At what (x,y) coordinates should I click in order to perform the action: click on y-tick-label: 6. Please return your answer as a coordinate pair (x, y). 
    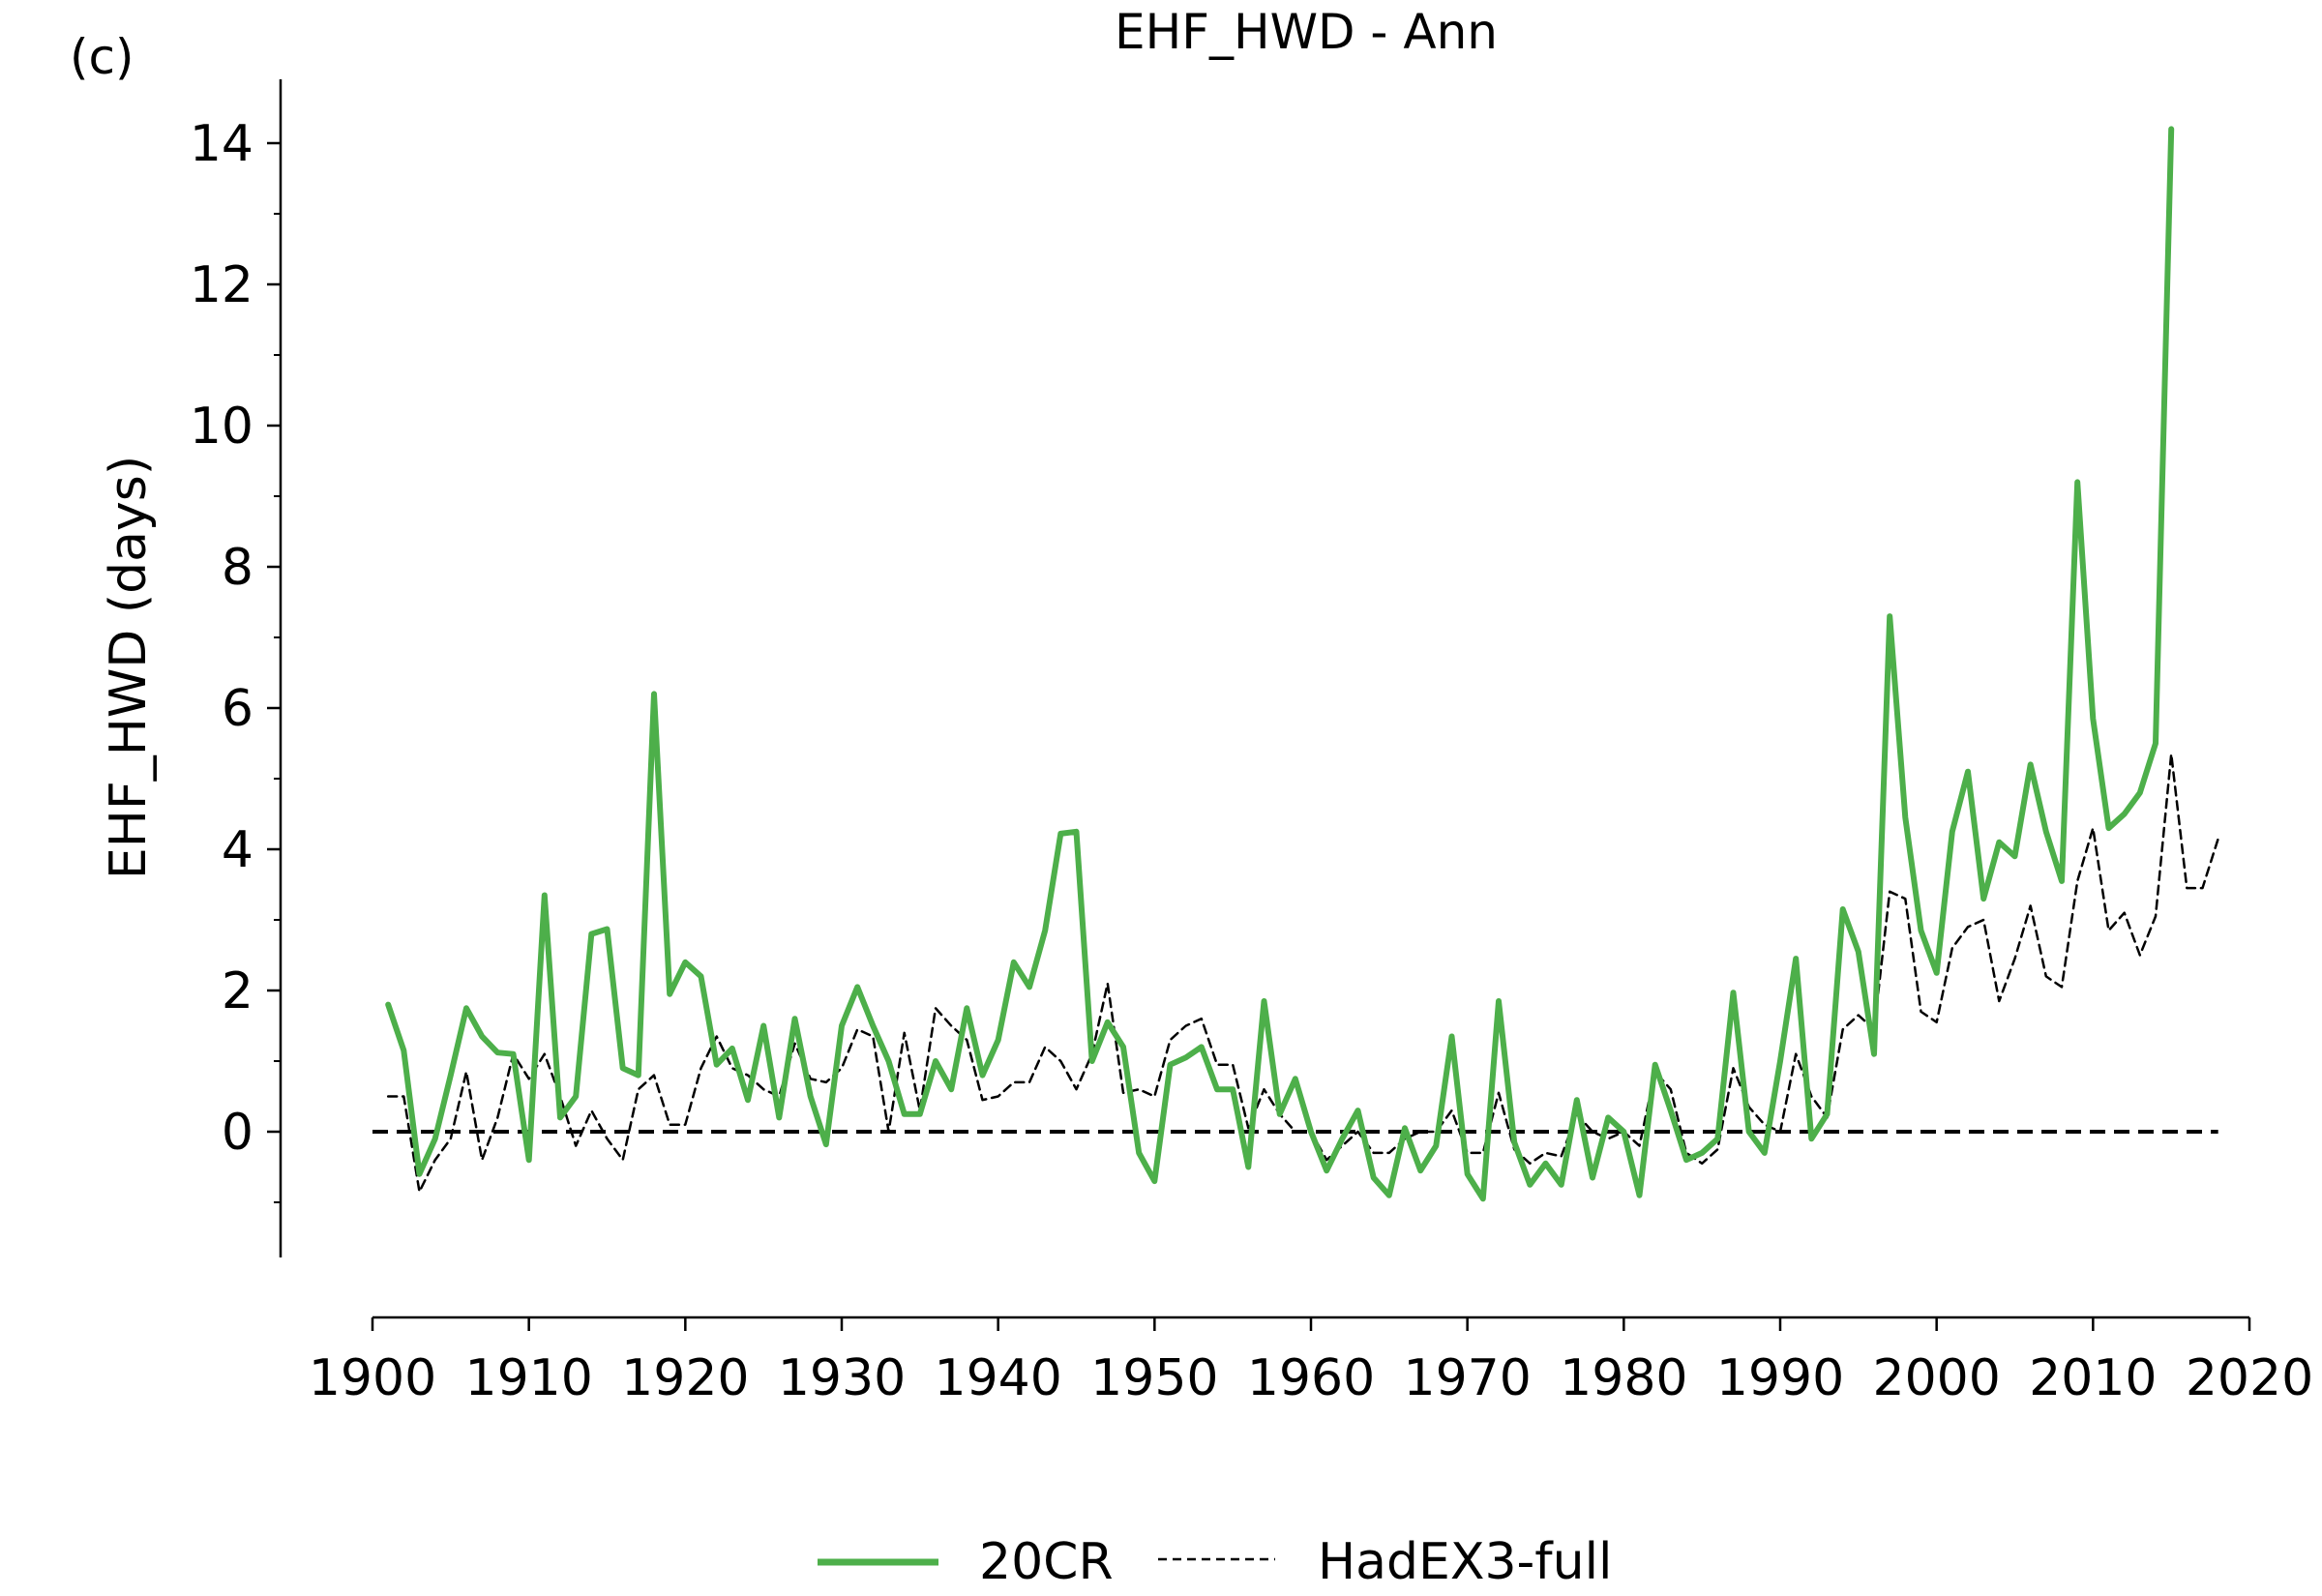
    Looking at the image, I should click on (237, 709).